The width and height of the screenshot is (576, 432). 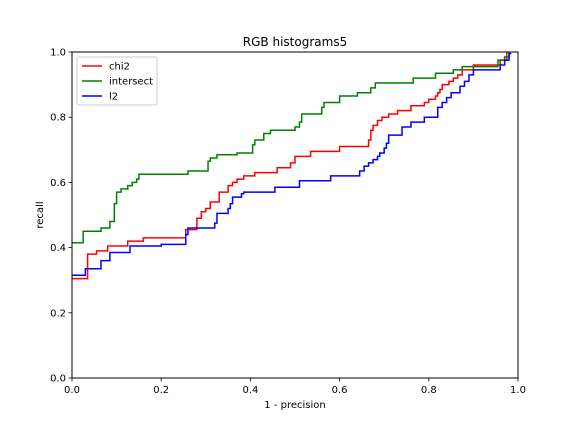 I want to click on x-tick-label: 0.4, so click(x=250, y=390).